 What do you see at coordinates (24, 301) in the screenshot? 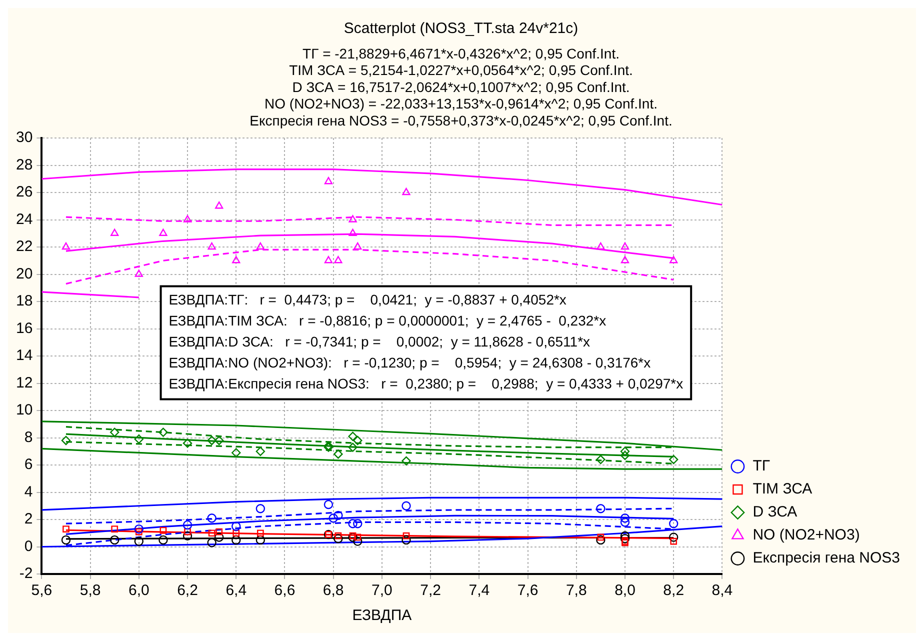
I see `y-tick-label: 18` at bounding box center [24, 301].